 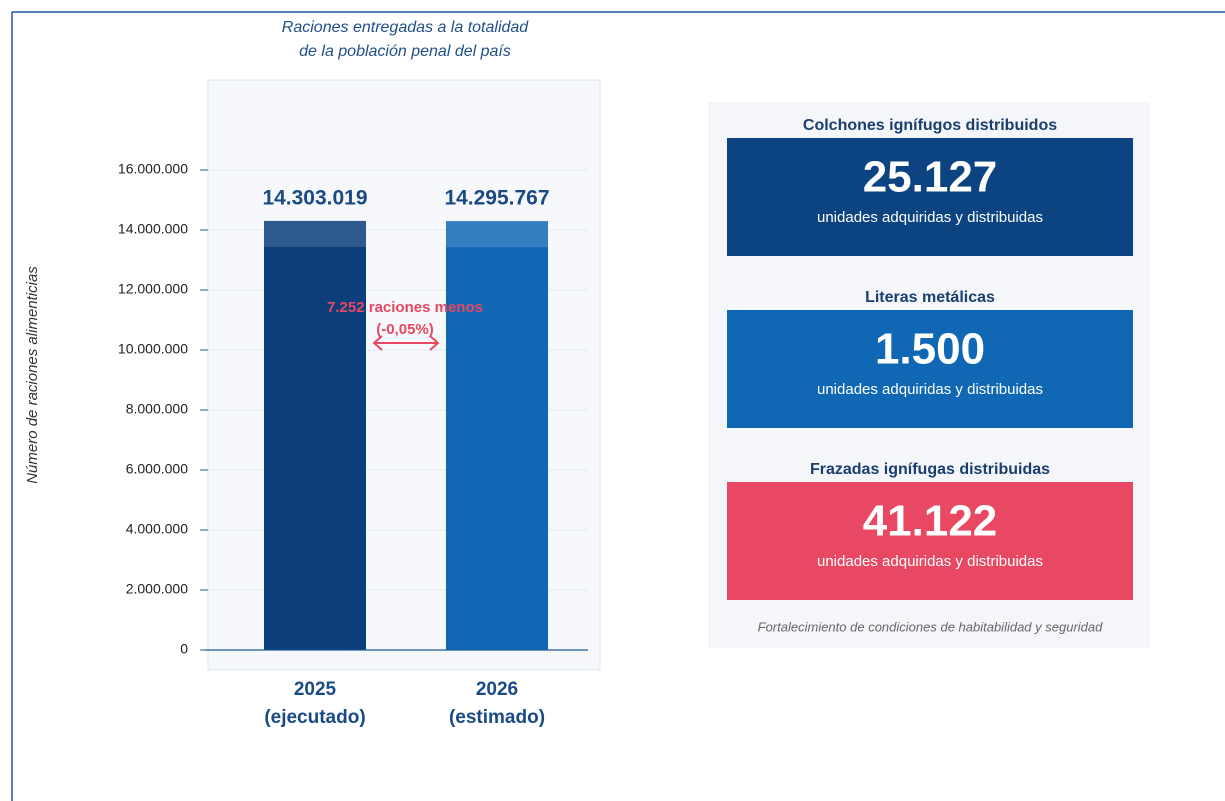 What do you see at coordinates (157, 469) in the screenshot?
I see `y-tick-label: 6.000.000` at bounding box center [157, 469].